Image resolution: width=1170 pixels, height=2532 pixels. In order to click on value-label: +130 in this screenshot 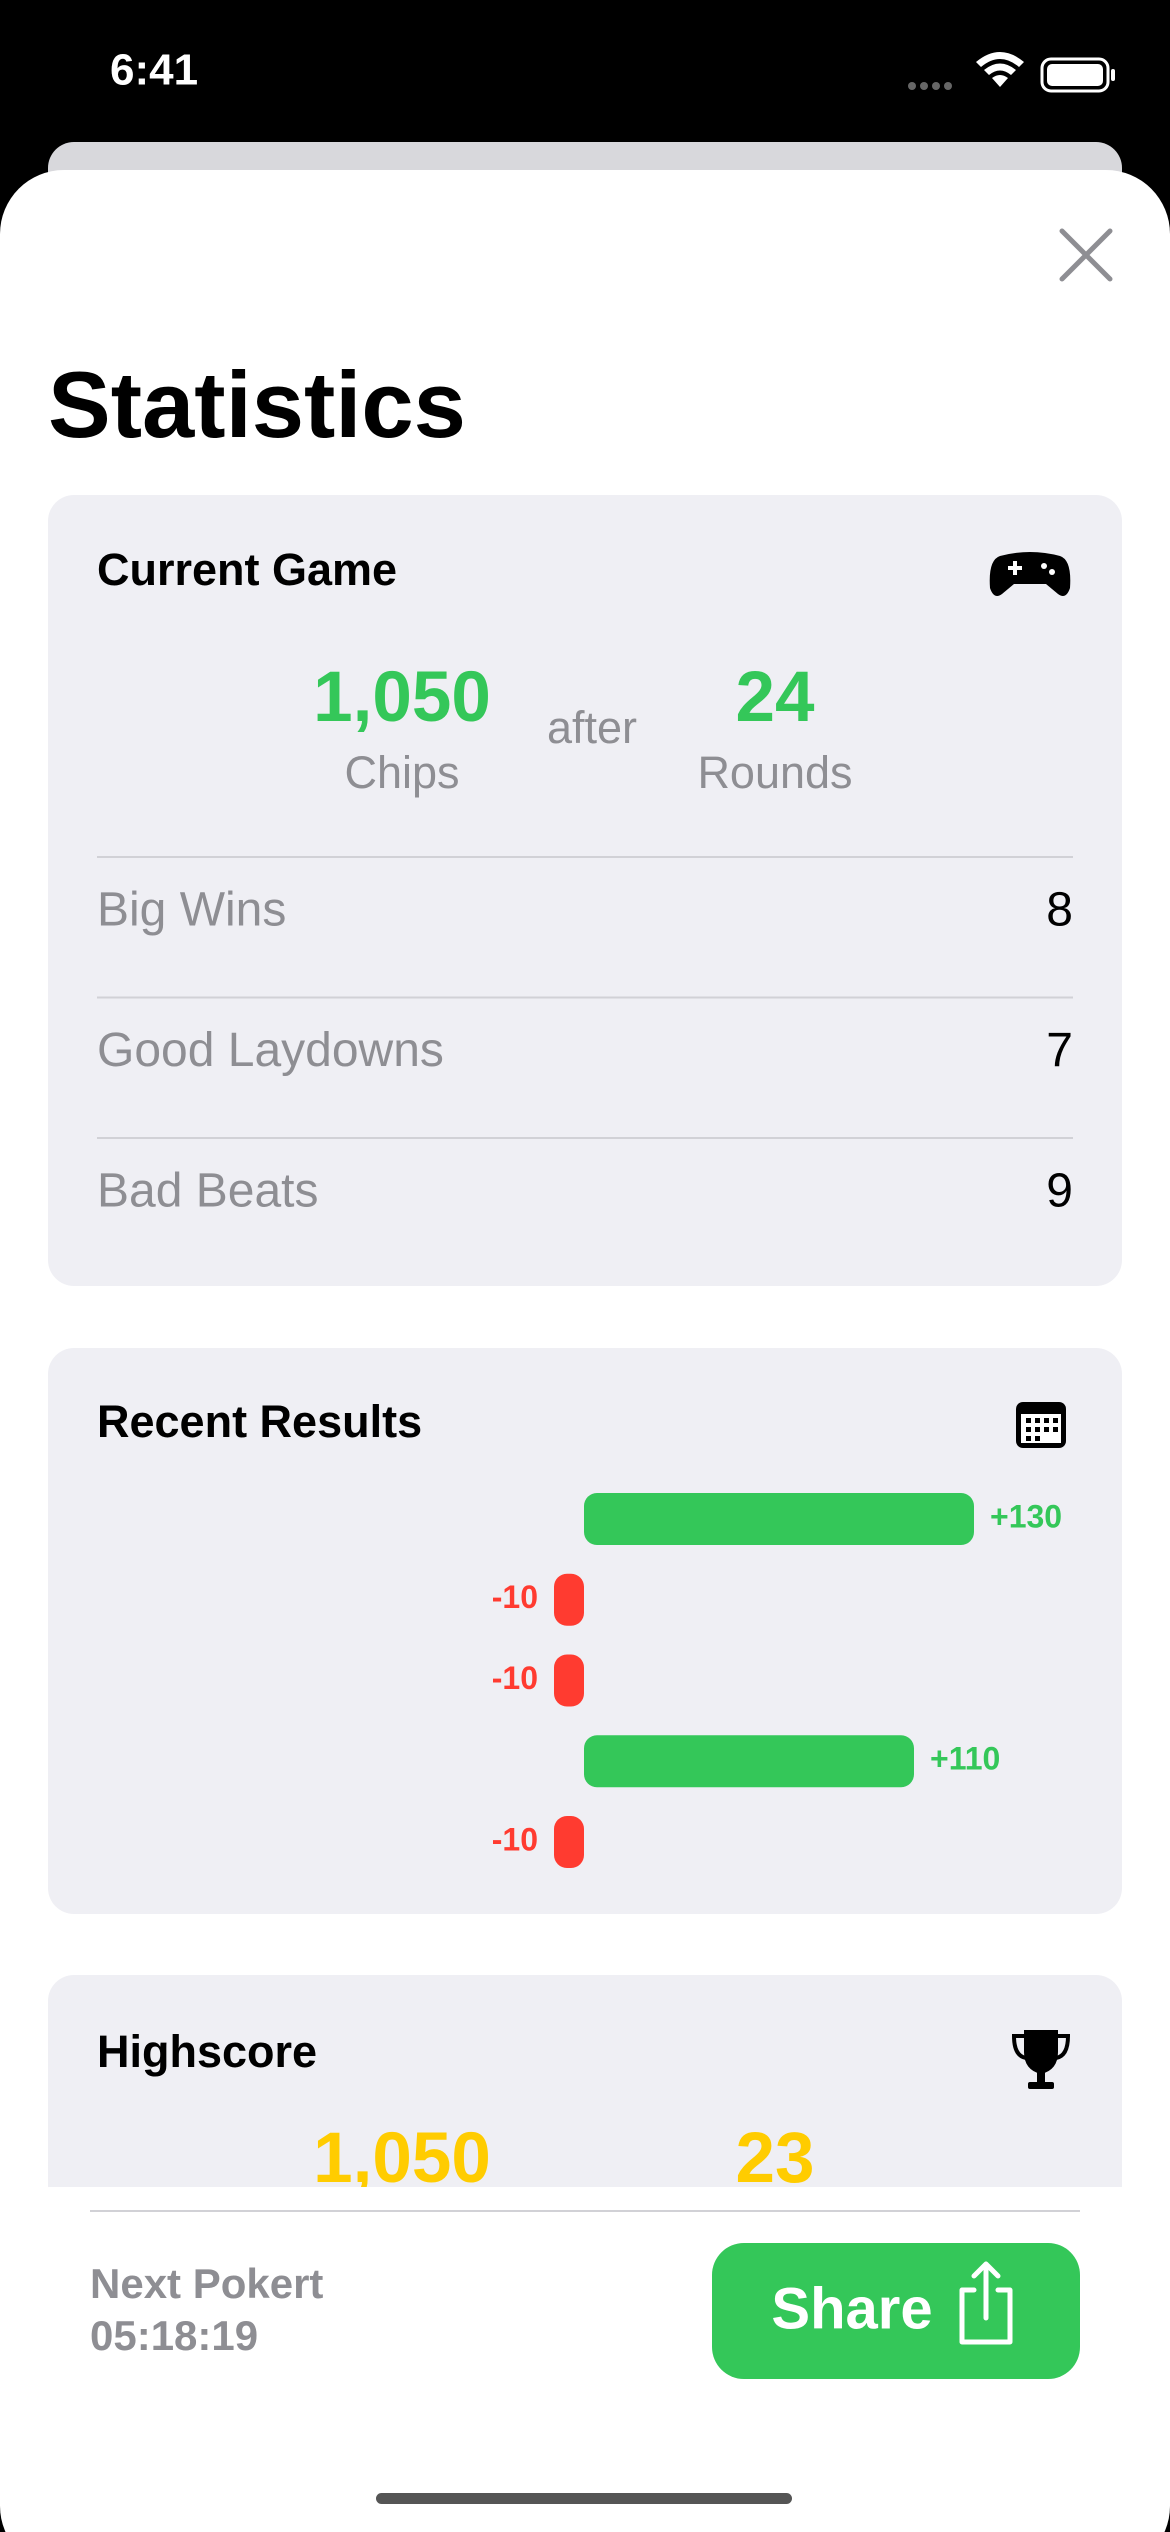, I will do `click(1026, 1516)`.